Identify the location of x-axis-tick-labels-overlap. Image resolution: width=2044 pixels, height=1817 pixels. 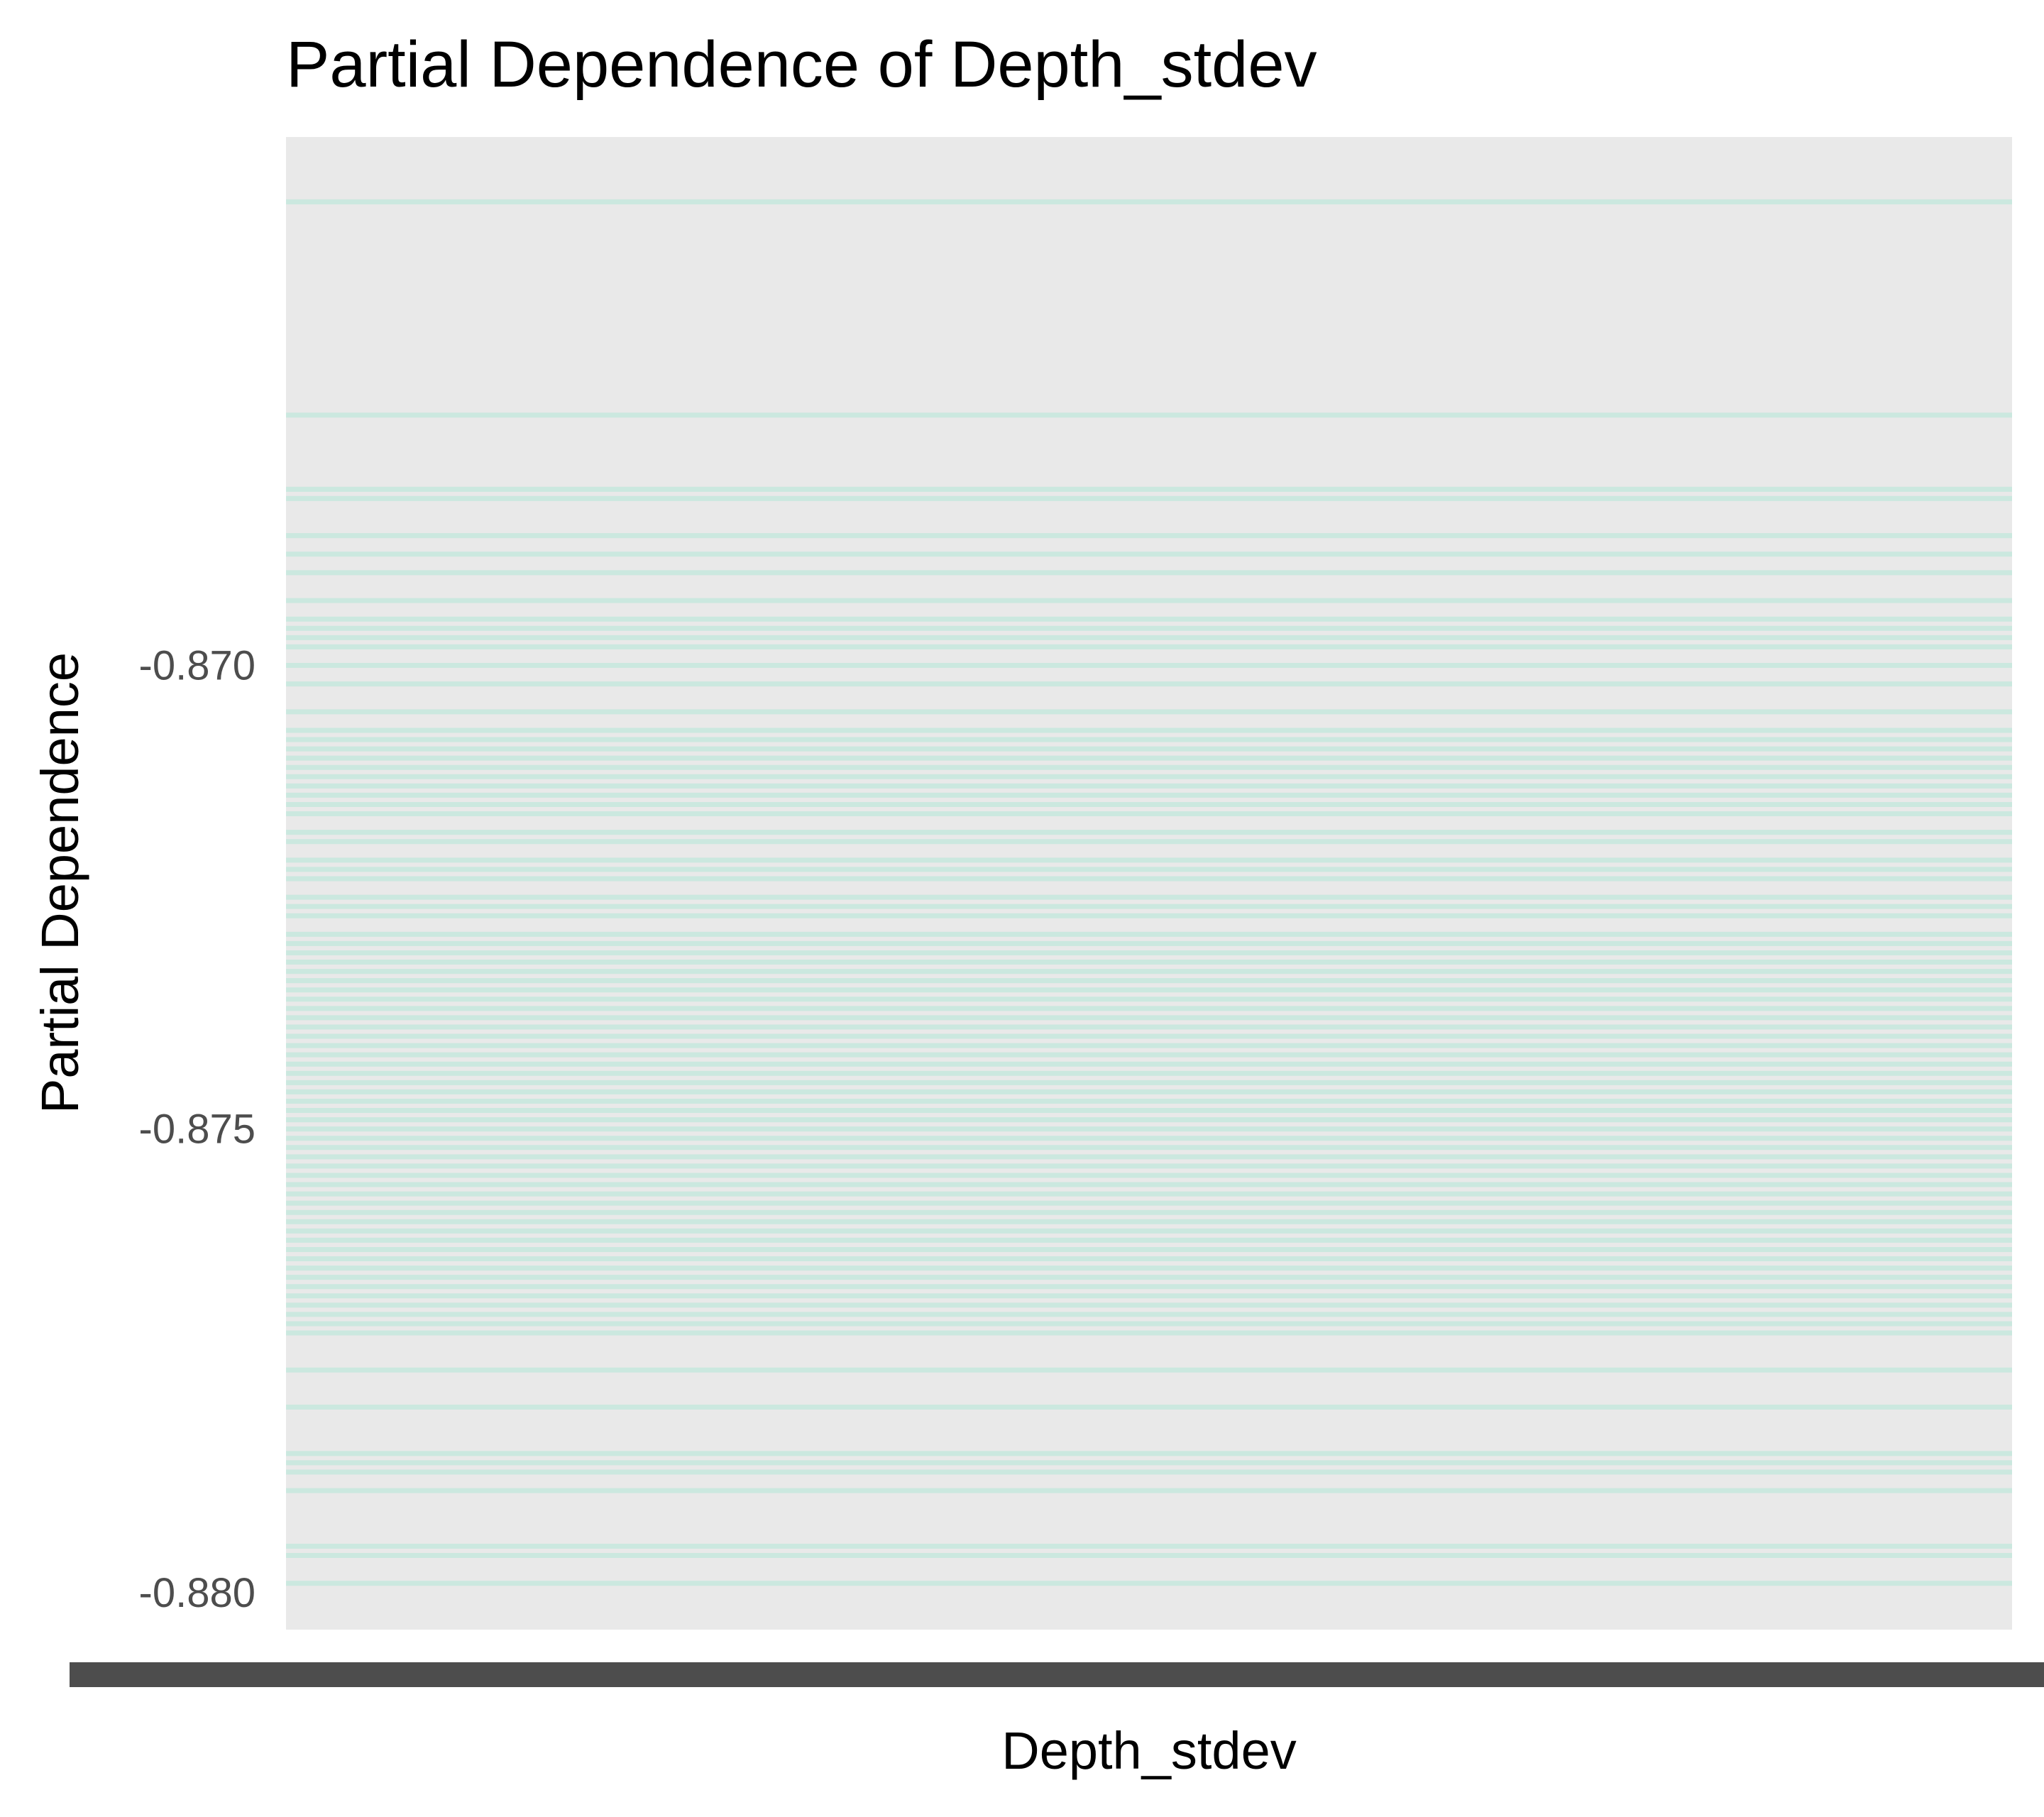
(1057, 1674).